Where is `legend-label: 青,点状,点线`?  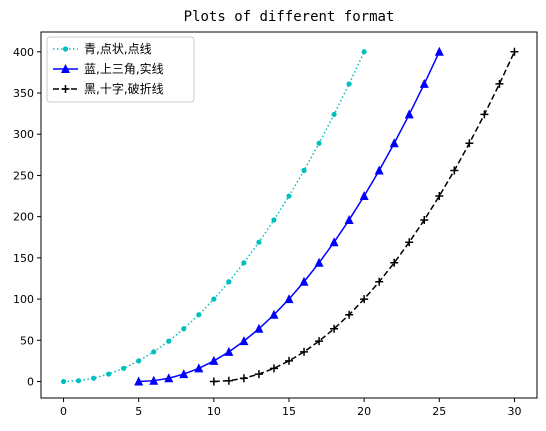
legend-label: 青,点状,点线 is located at coordinates (118, 49).